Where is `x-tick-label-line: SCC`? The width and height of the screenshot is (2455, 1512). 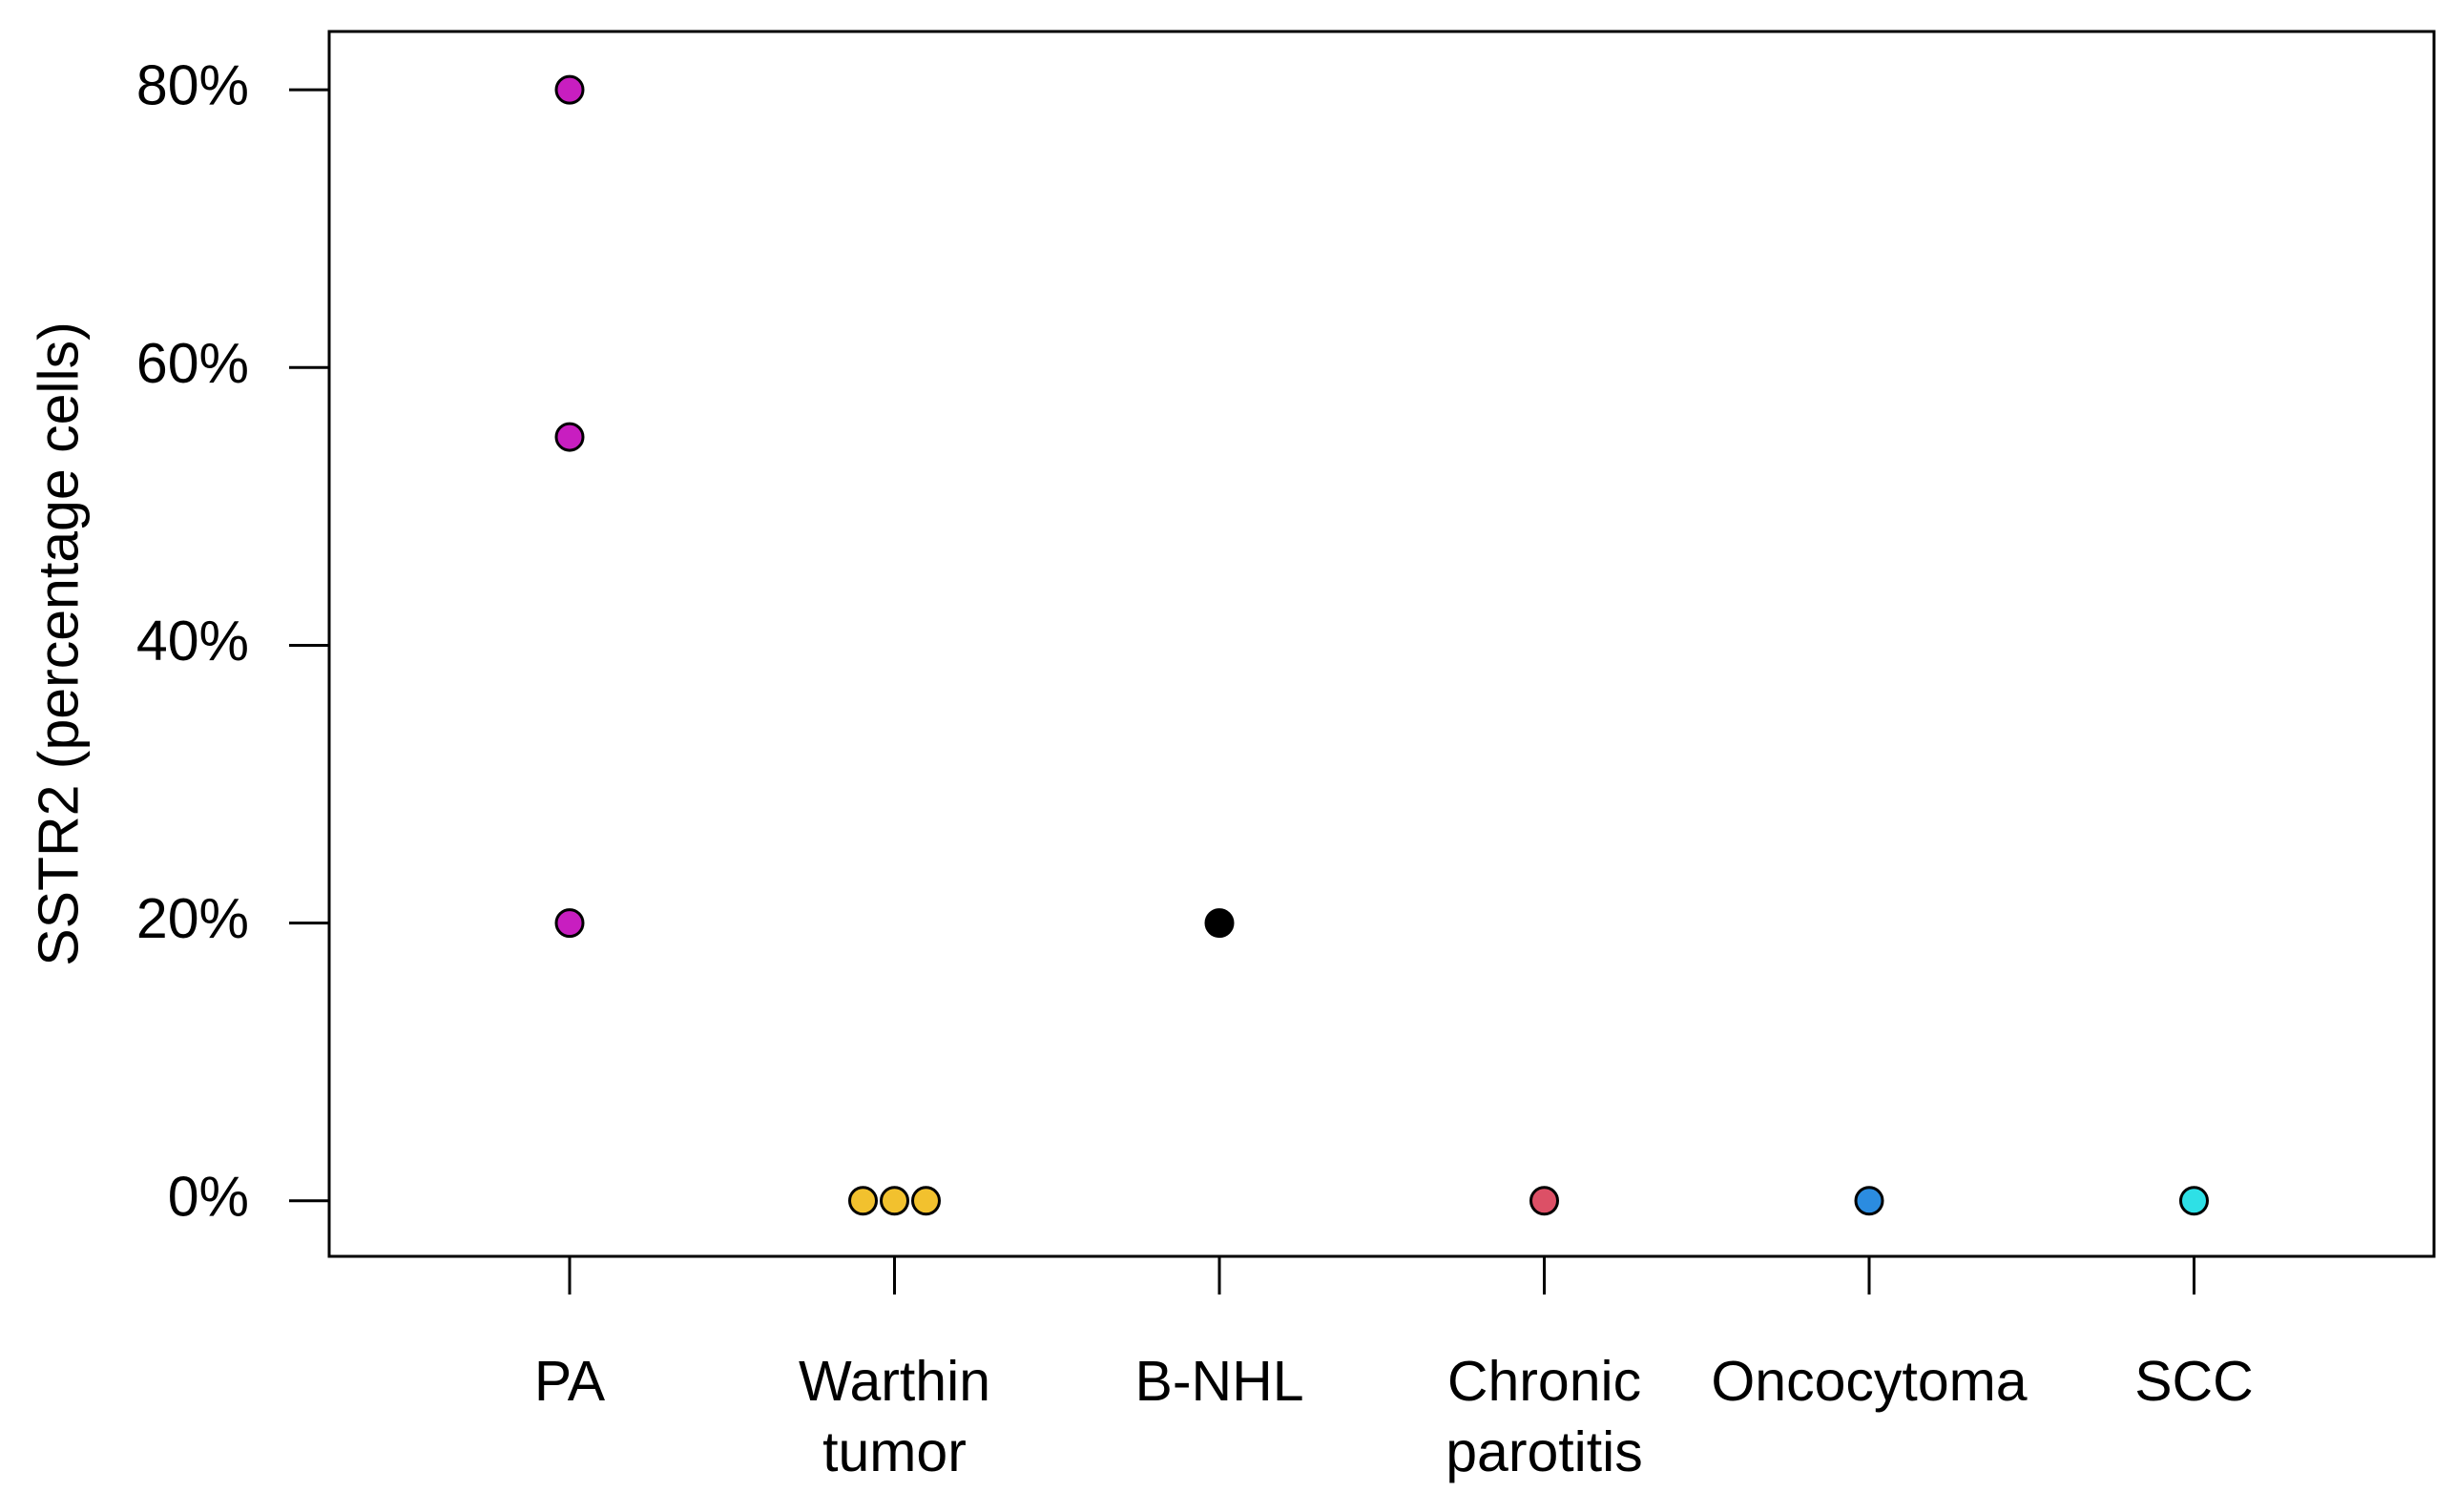 x-tick-label-line: SCC is located at coordinates (2194, 1381).